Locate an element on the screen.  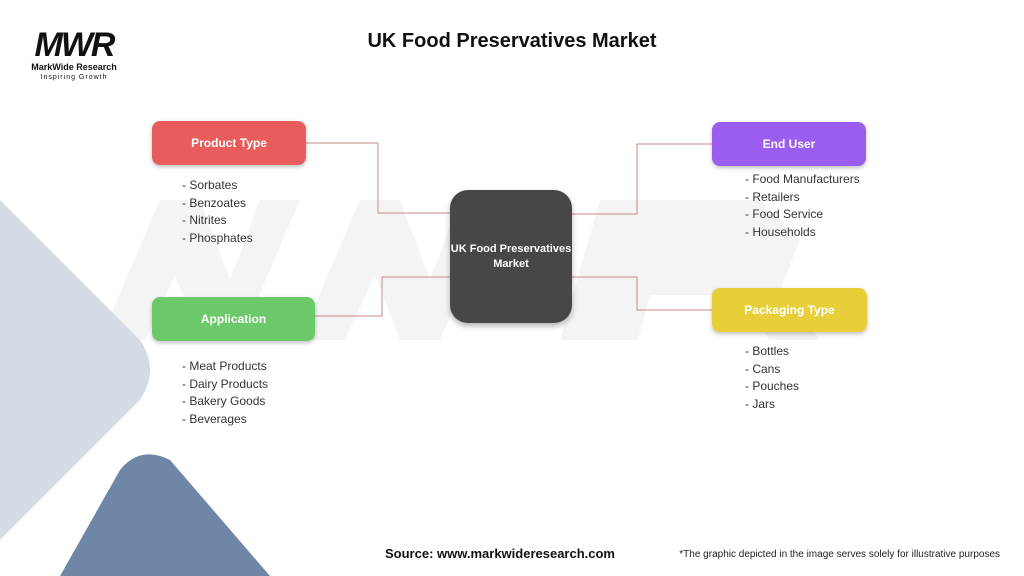
packaging-type-list: - Bottles - Cans - Pouches - Jars is located at coordinates (772, 379).